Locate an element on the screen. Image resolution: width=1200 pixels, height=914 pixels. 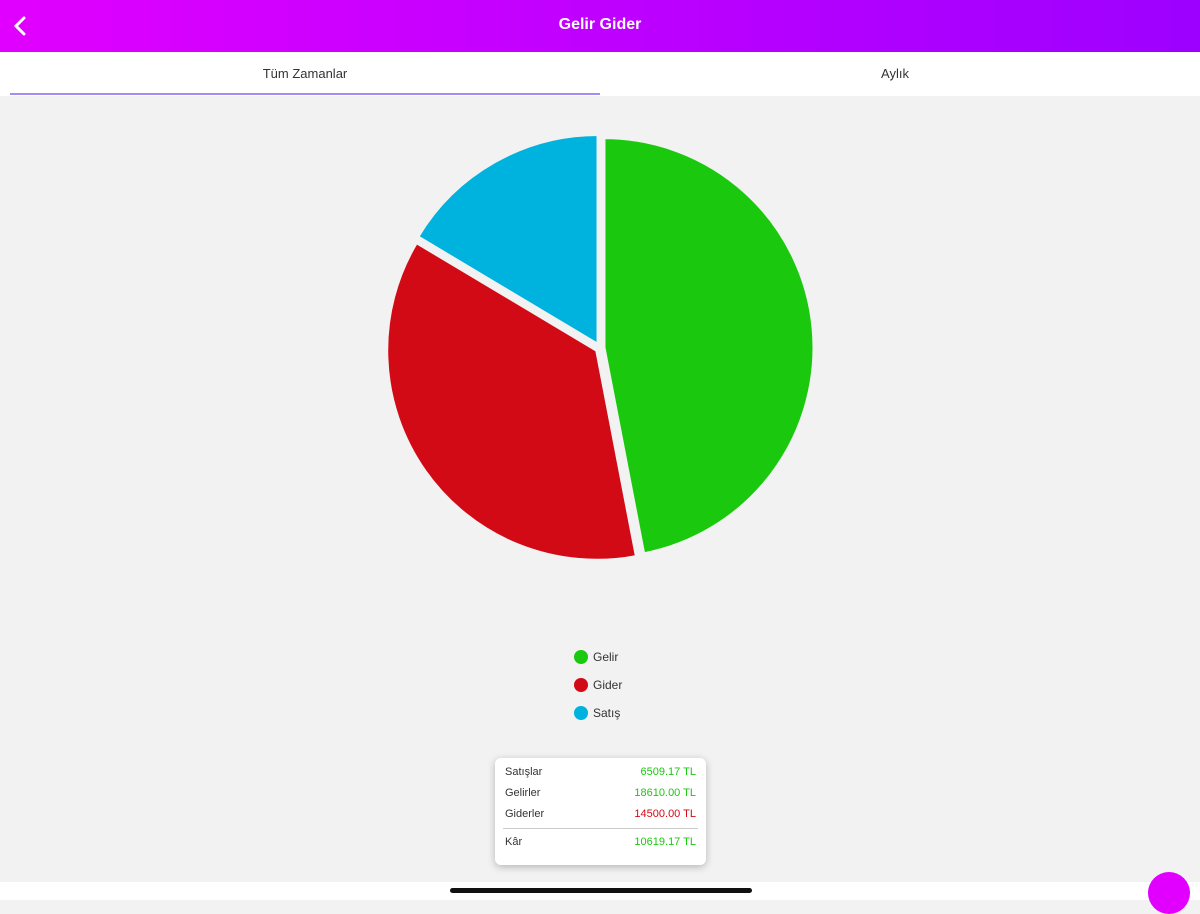
tab: Tüm Zamanlar is located at coordinates (305, 73).